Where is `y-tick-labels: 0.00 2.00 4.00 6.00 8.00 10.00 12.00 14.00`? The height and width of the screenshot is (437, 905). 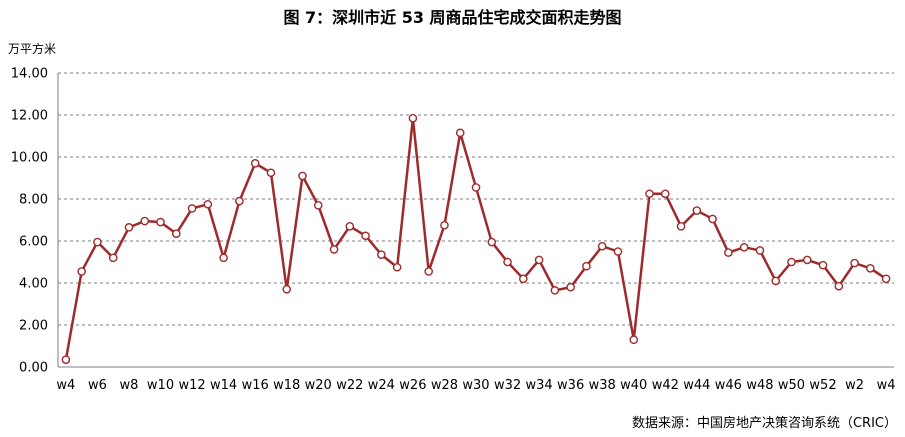
y-tick-labels: 0.00 2.00 4.00 6.00 8.00 10.00 12.00 14.00 is located at coordinates (29, 221).